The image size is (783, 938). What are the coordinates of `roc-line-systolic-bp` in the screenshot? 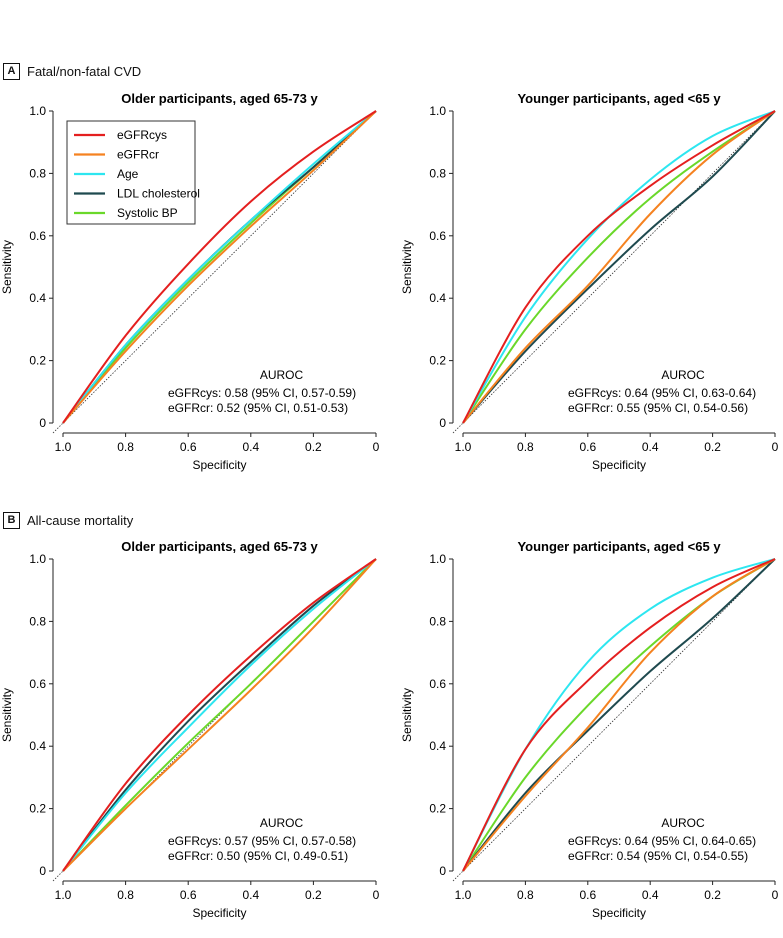 It's located at (619, 267).